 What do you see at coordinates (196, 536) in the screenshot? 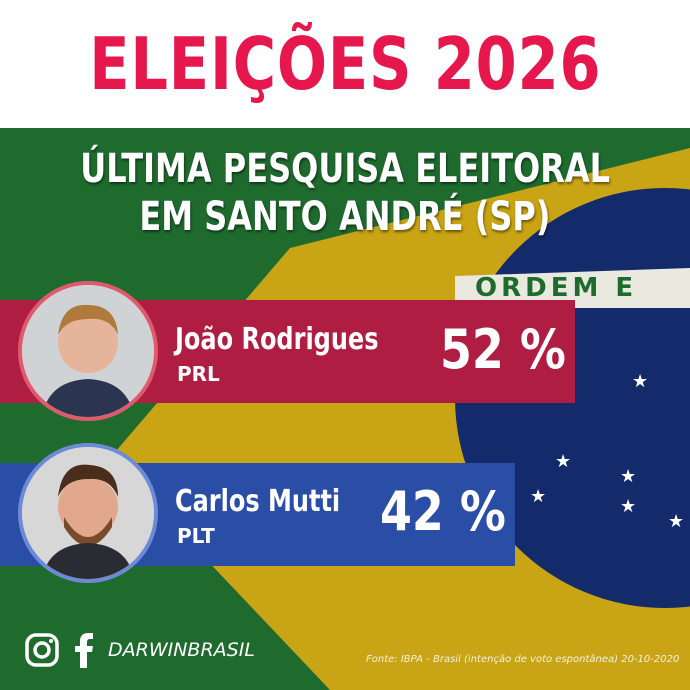
I see `candidate-party: PLT` at bounding box center [196, 536].